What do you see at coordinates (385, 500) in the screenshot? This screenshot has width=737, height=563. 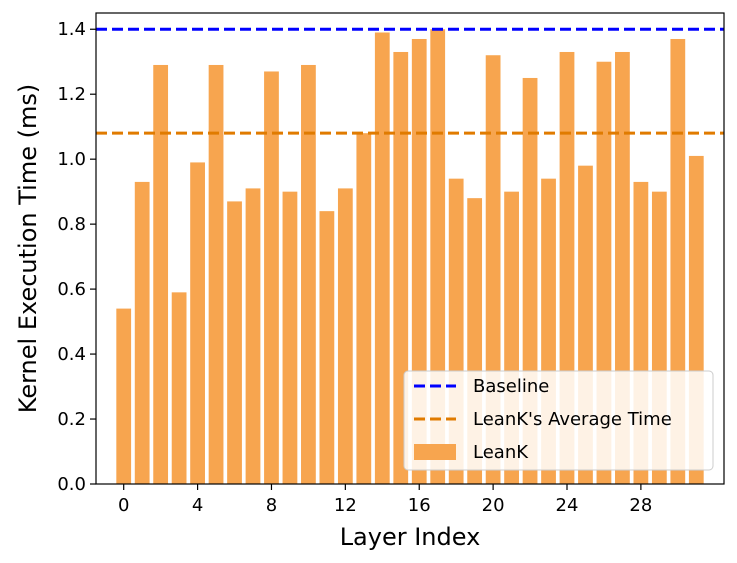 I see `x-axis-ticks: 0 4 8 12 16 20 24 28` at bounding box center [385, 500].